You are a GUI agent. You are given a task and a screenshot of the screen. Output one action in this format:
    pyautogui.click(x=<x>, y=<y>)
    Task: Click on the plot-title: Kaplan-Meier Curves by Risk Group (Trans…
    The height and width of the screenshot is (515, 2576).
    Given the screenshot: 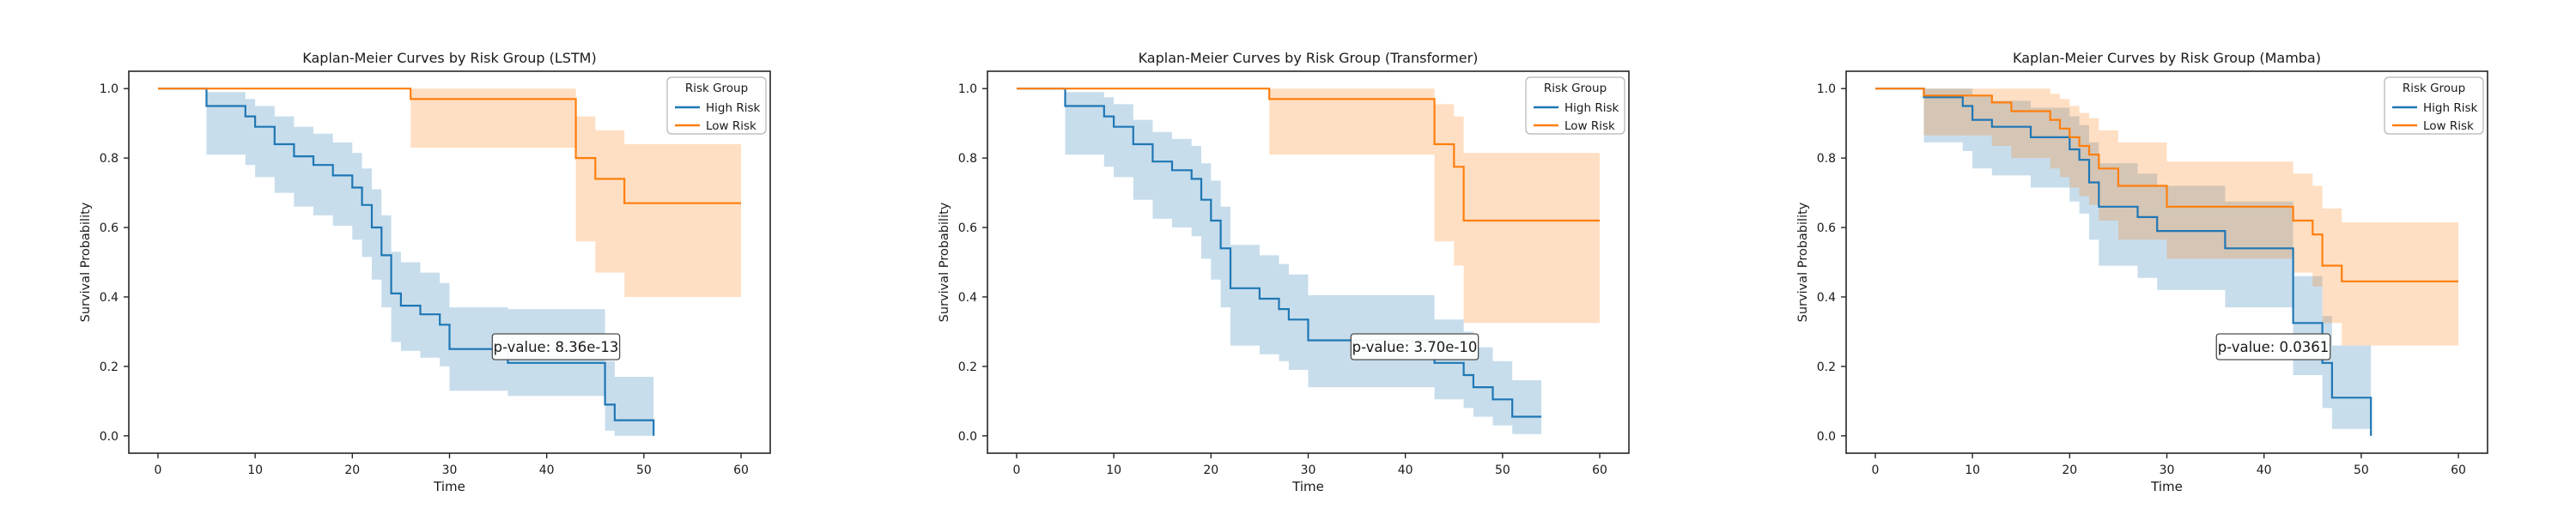 What is the action you would take?
    pyautogui.click(x=1309, y=58)
    